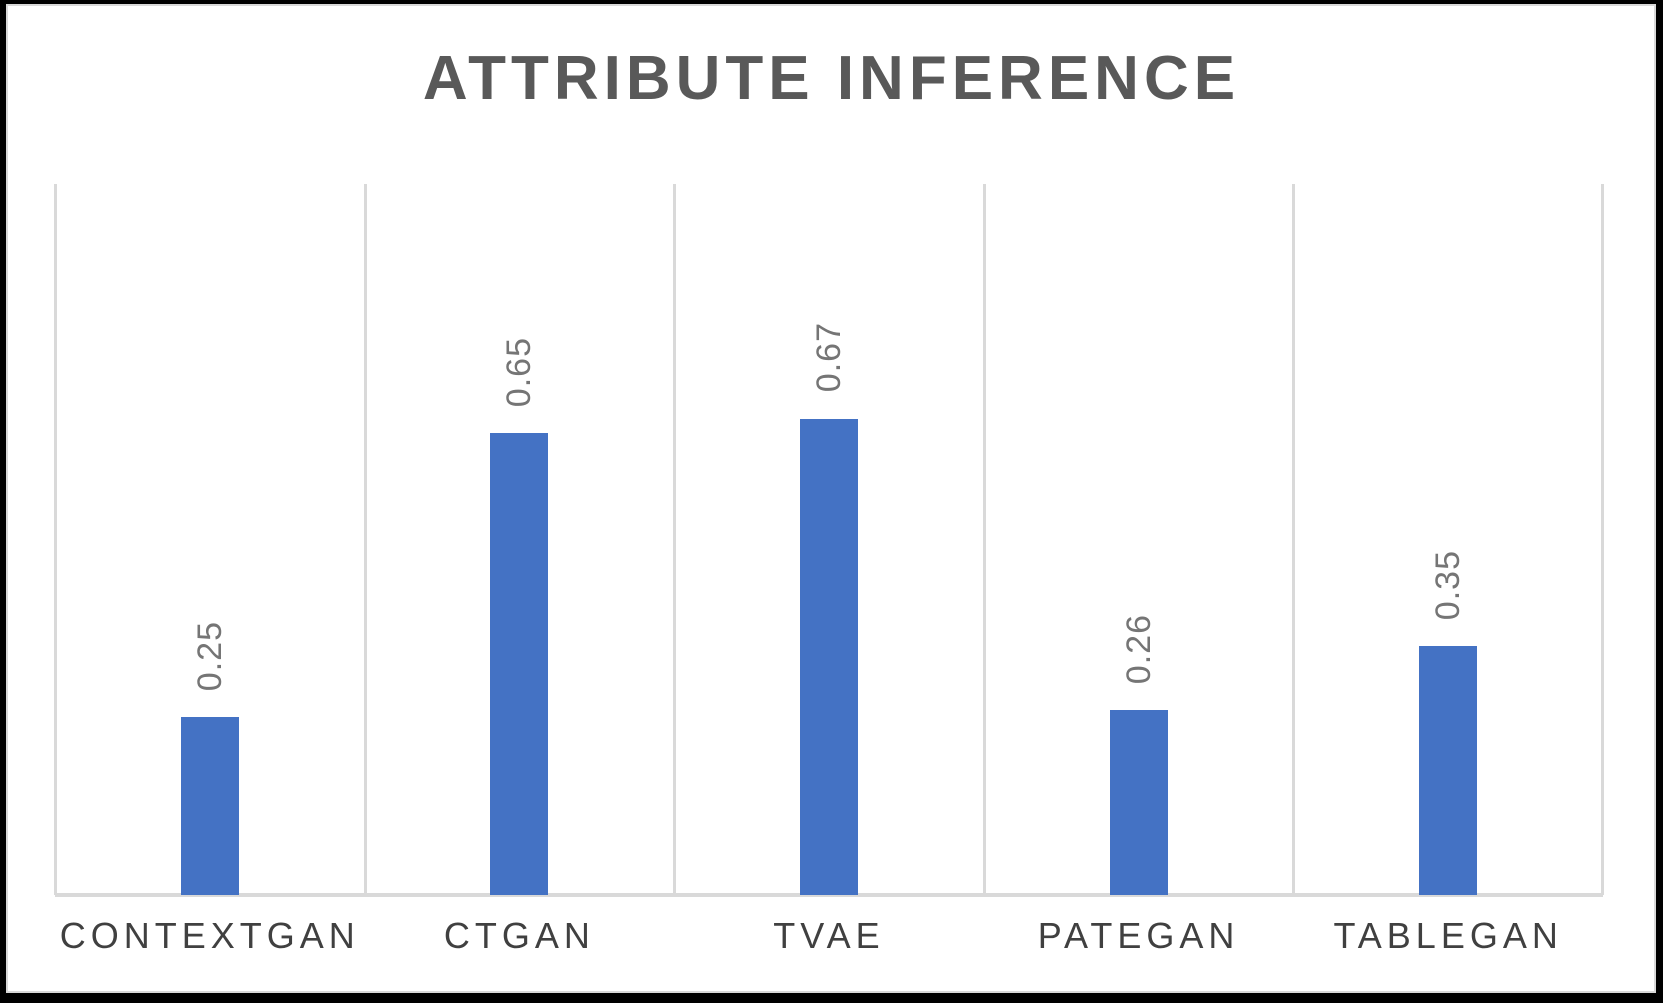 The image size is (1663, 1003). Describe the element at coordinates (1138, 649) in the screenshot. I see `bar-value-label: 0.26` at that location.